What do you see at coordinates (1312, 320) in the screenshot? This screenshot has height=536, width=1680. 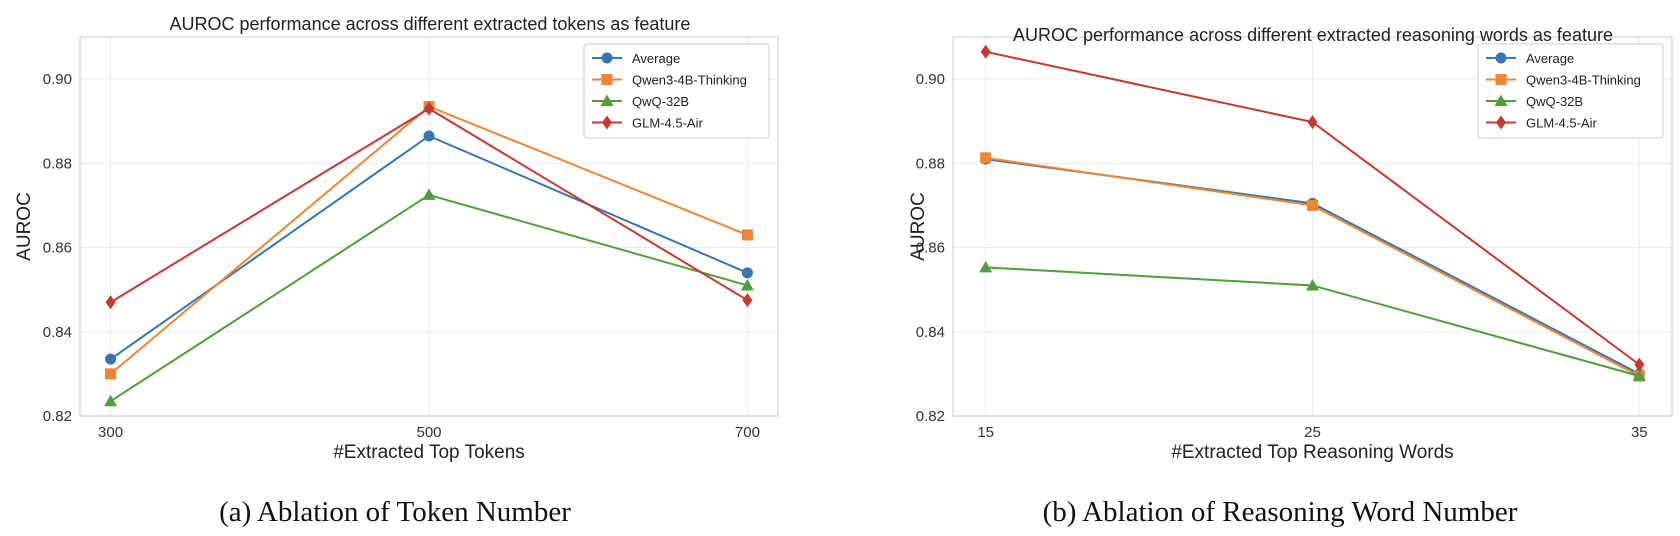 I see `series-qwq-32b` at bounding box center [1312, 320].